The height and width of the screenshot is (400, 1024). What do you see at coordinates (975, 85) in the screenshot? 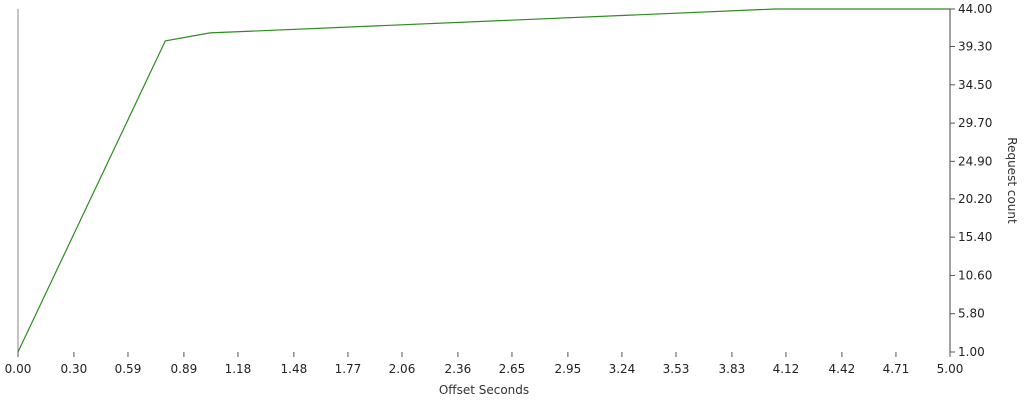
I see `y-tick-label: 34.50` at bounding box center [975, 85].